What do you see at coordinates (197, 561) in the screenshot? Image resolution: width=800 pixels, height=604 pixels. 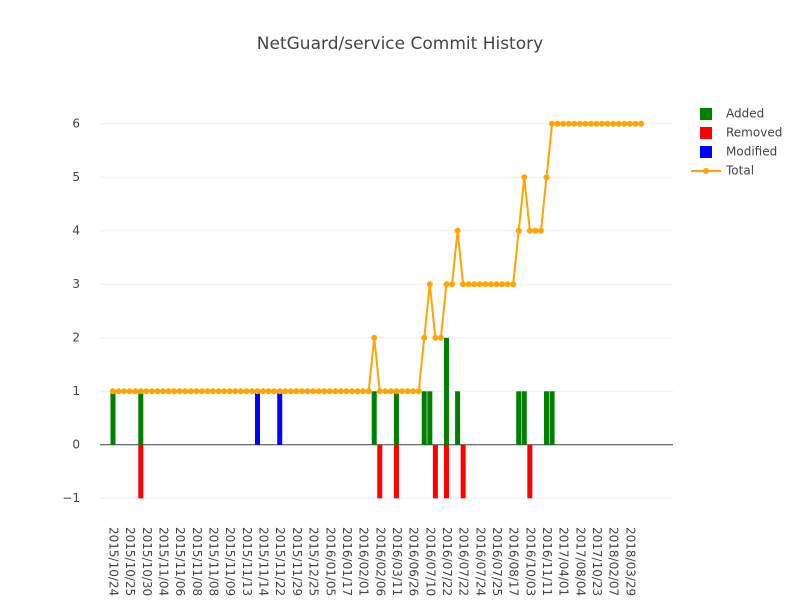 I see `x-tick-label: 2015/11/08` at bounding box center [197, 561].